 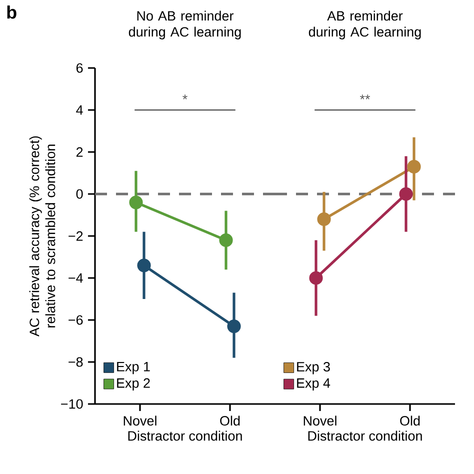 What do you see at coordinates (313, 368) in the screenshot?
I see `legend-label: Exp 3` at bounding box center [313, 368].